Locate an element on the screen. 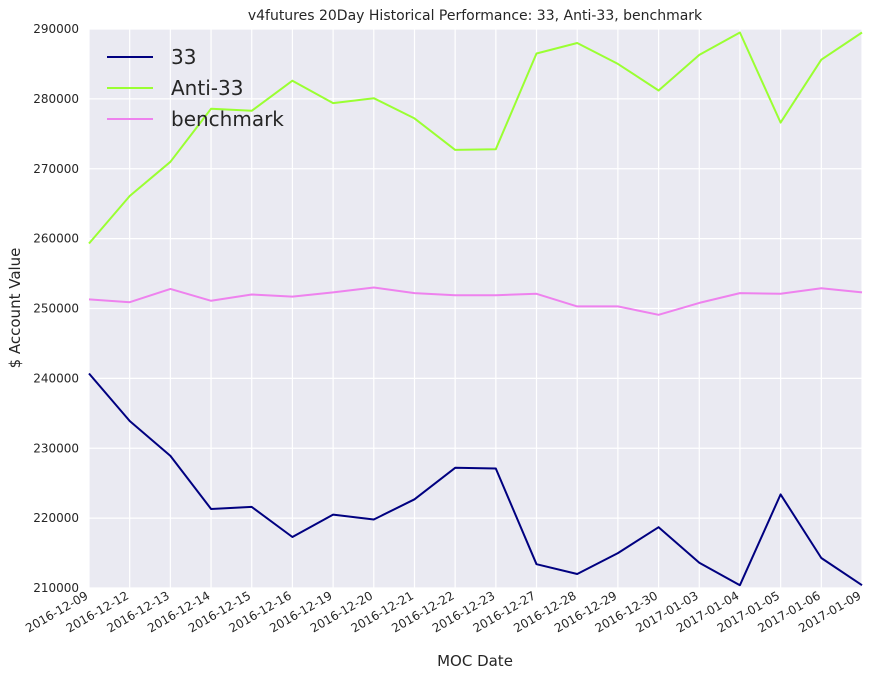 This screenshot has width=873, height=678. y-axis-label: $ Account Value is located at coordinates (15, 308).